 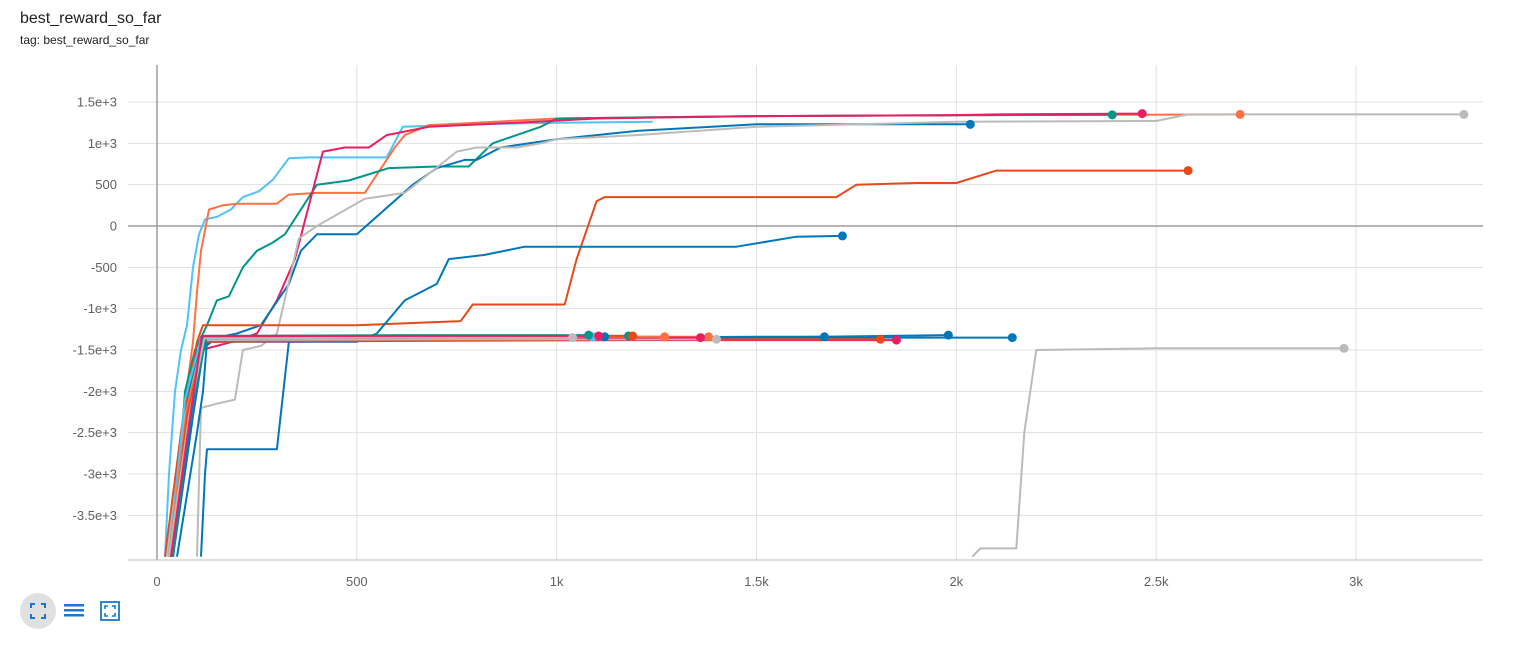 I want to click on y-tick-label: 500, so click(x=106, y=184).